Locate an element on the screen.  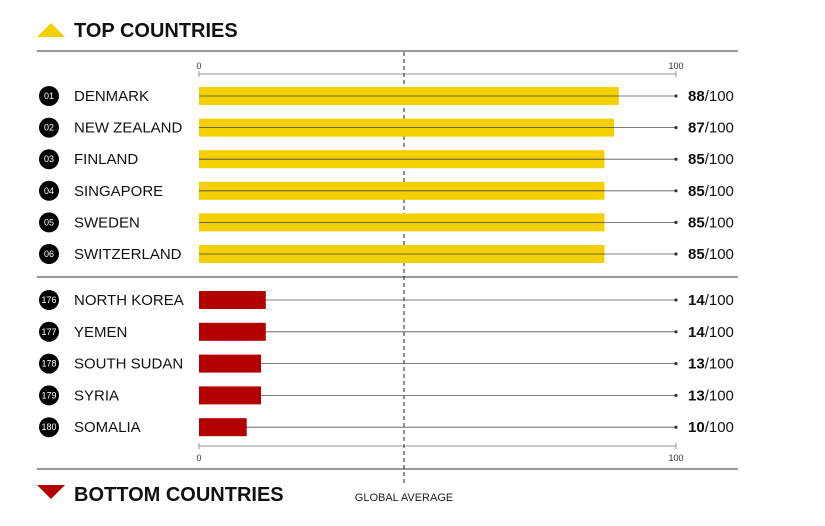
score-label: 10/100 is located at coordinates (711, 427).